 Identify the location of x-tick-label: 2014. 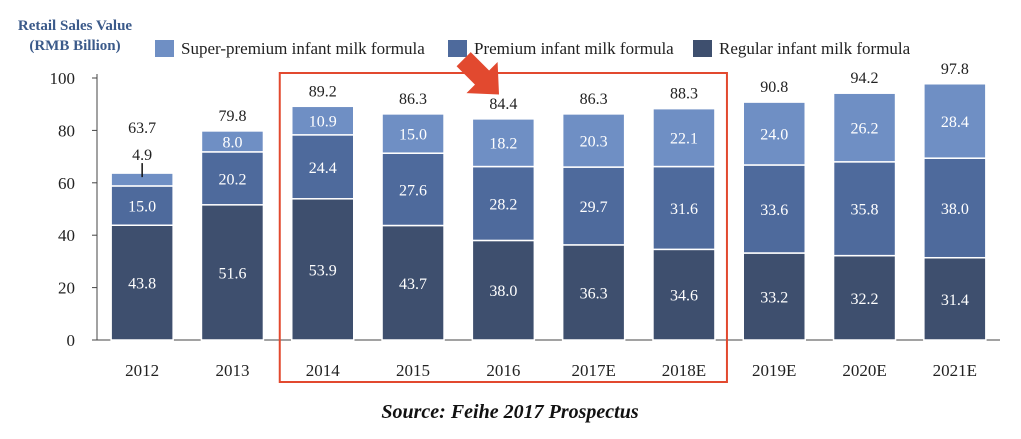
(323, 370).